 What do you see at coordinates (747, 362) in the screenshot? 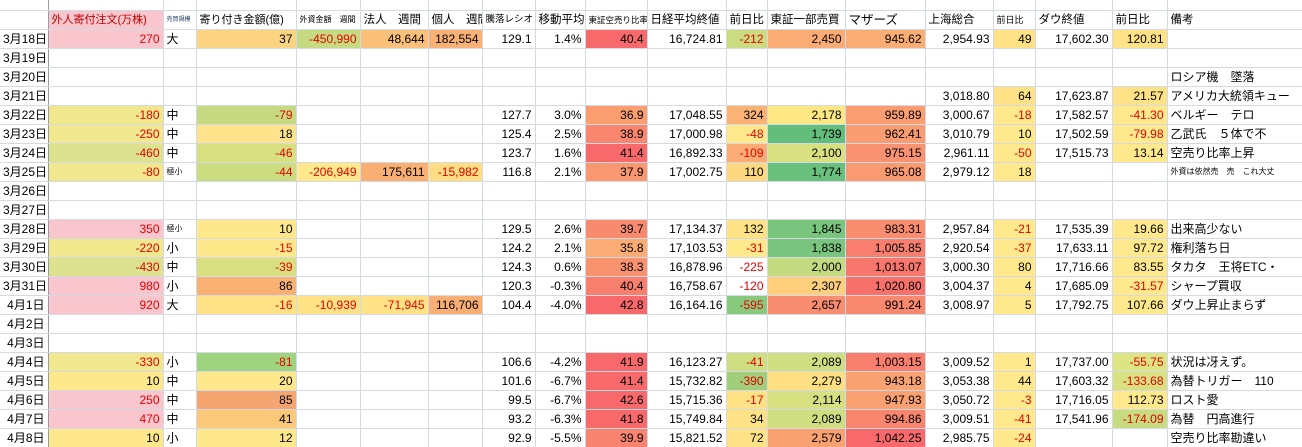
I see `cell-nikkei_chg: -41` at bounding box center [747, 362].